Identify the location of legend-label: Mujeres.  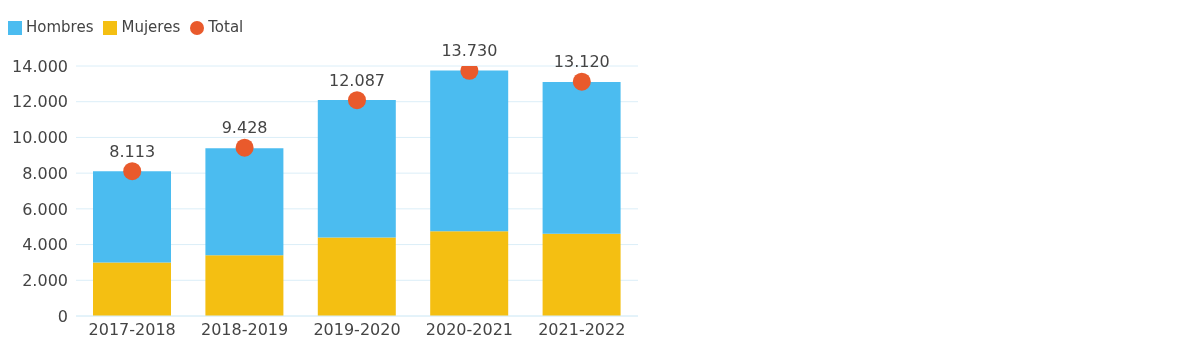
(151, 27).